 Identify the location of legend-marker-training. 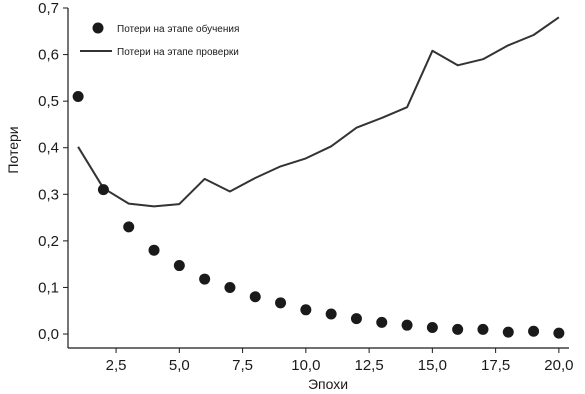
(98, 28).